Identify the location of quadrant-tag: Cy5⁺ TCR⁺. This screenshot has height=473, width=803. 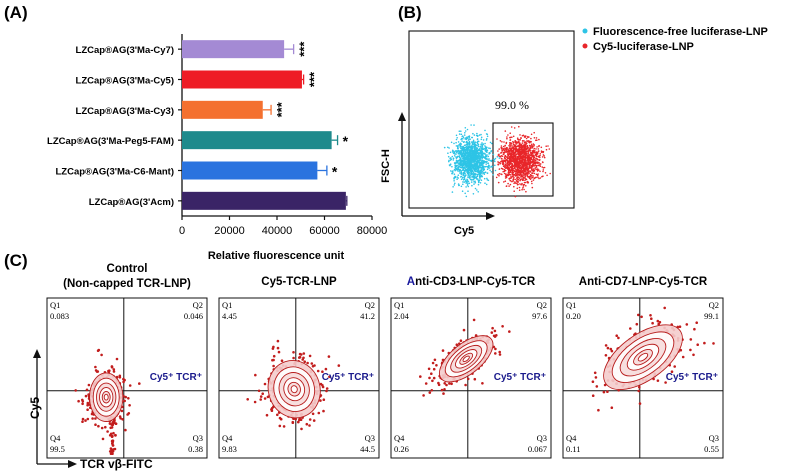
(520, 377).